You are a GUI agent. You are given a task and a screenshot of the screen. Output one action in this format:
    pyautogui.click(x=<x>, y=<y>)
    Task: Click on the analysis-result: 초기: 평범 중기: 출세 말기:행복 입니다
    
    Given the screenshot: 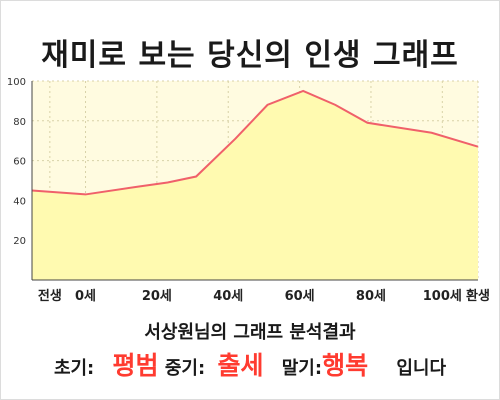 What is the action you would take?
    pyautogui.click(x=250, y=364)
    